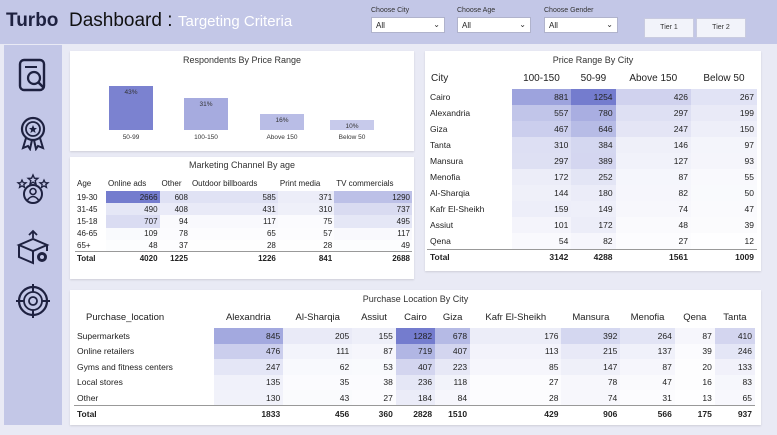 The width and height of the screenshot is (777, 435). I want to click on rating-person-icon, so click(33, 191).